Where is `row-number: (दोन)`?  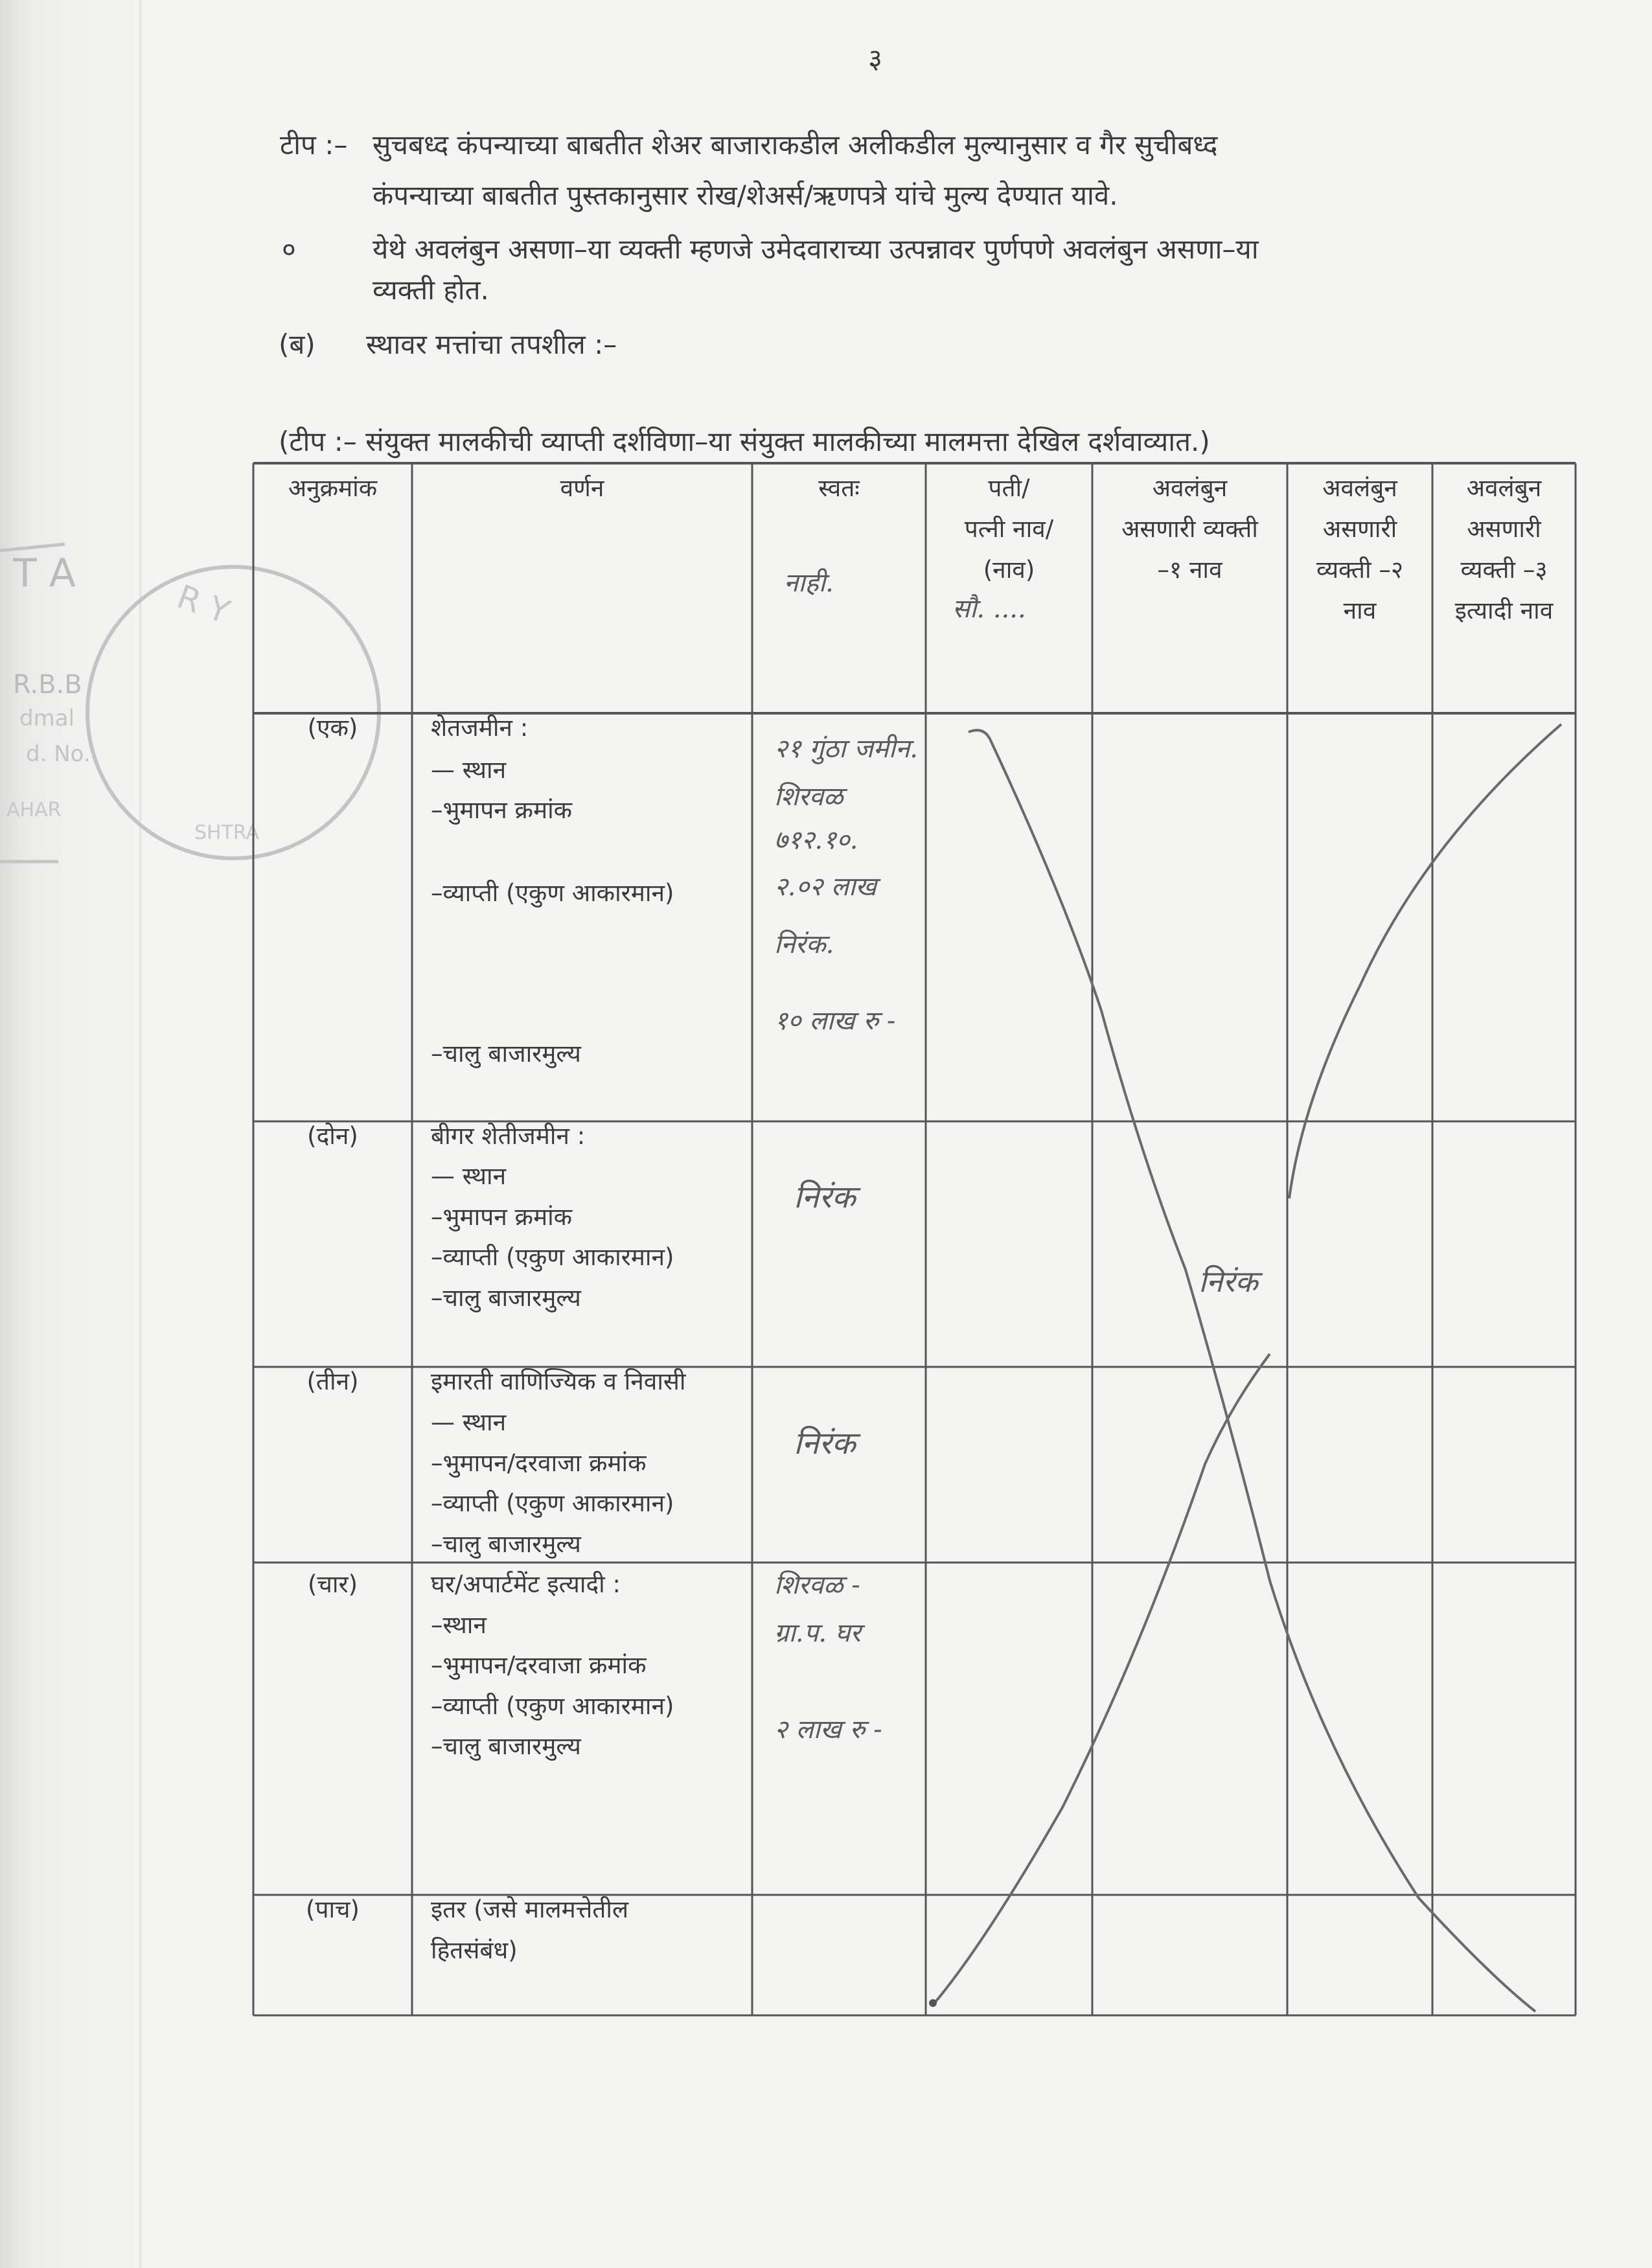 row-number: (दोन) is located at coordinates (332, 1136).